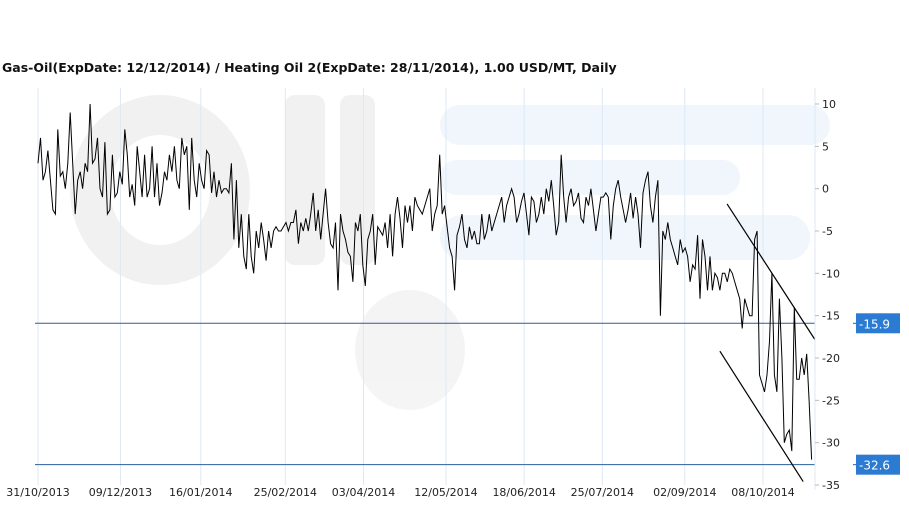  I want to click on y-tick-label: -35, so click(831, 485).